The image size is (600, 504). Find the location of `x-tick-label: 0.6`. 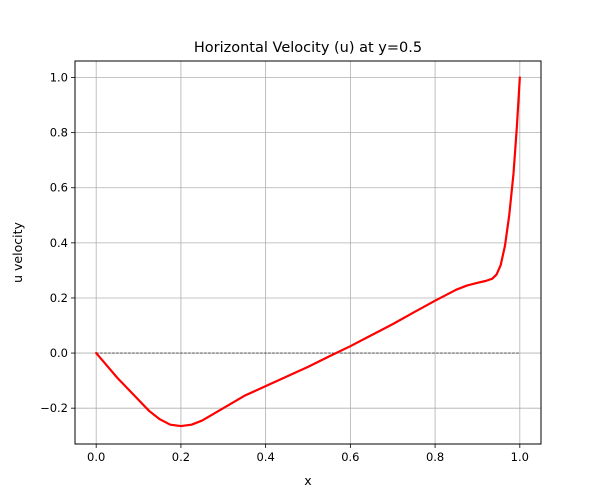

x-tick-label: 0.6 is located at coordinates (350, 457).